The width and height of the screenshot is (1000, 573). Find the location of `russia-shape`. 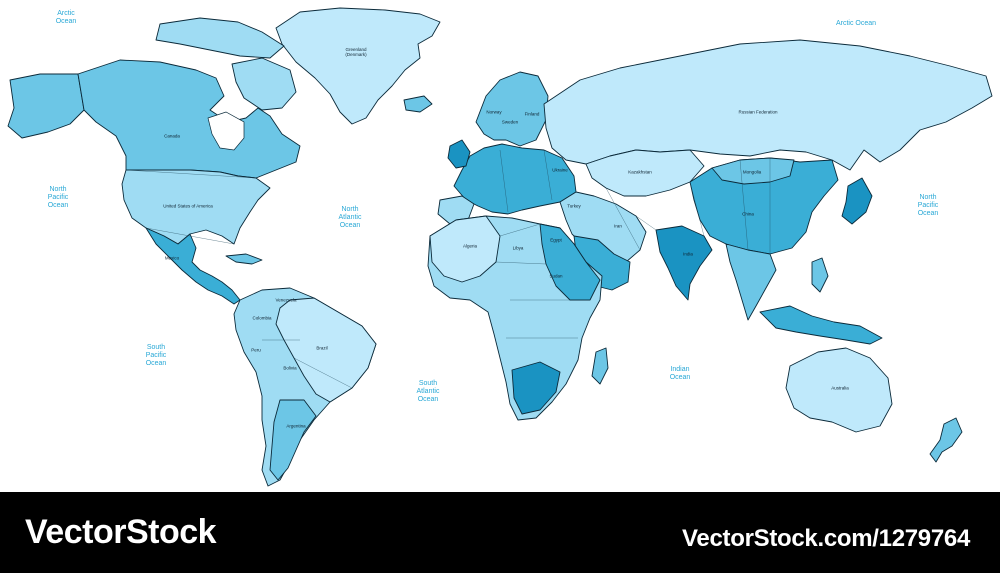

russia-shape is located at coordinates (768, 105).